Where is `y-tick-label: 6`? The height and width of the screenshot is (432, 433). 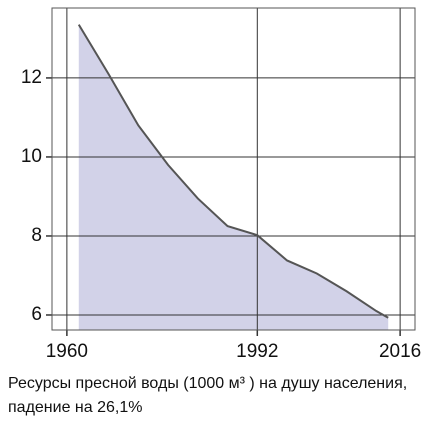 y-tick-label: 6 is located at coordinates (36, 314).